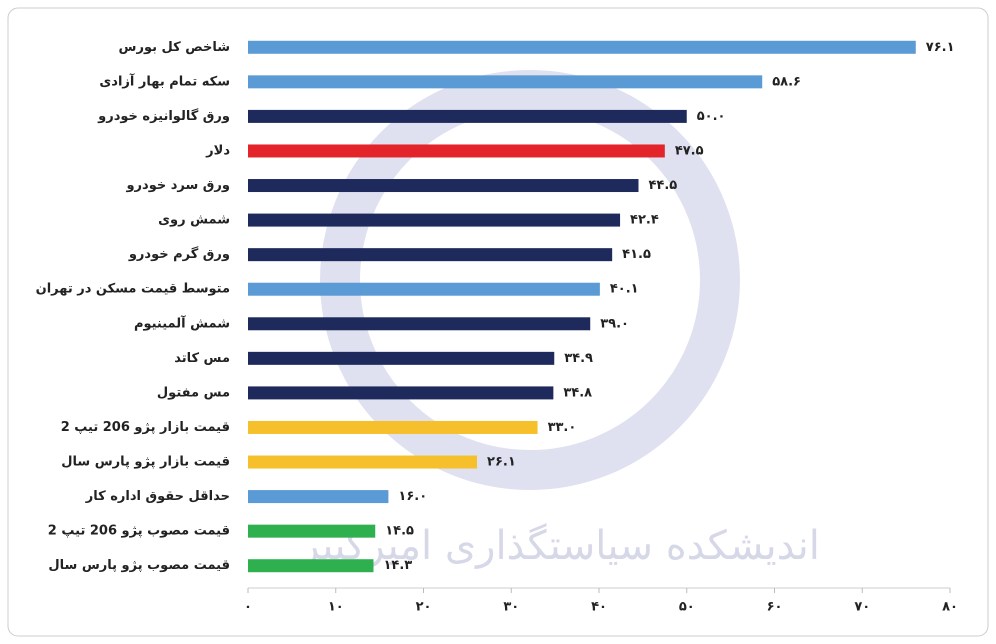  I want to click on category-label: مس مفتول, so click(193, 392).